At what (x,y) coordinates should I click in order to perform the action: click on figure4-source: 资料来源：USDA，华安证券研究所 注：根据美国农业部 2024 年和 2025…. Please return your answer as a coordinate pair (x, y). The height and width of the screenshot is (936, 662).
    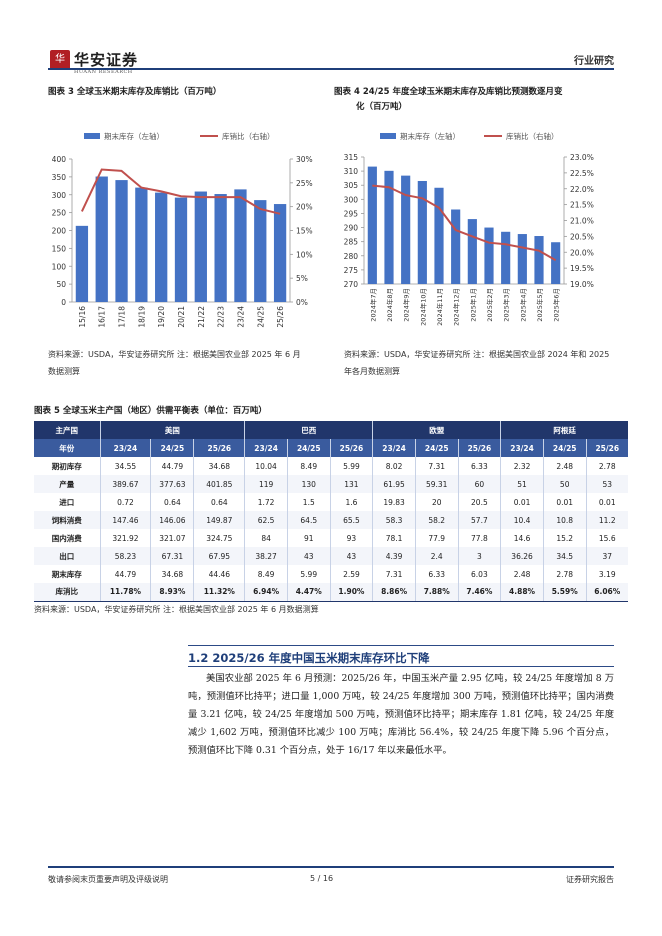
    Looking at the image, I should click on (477, 363).